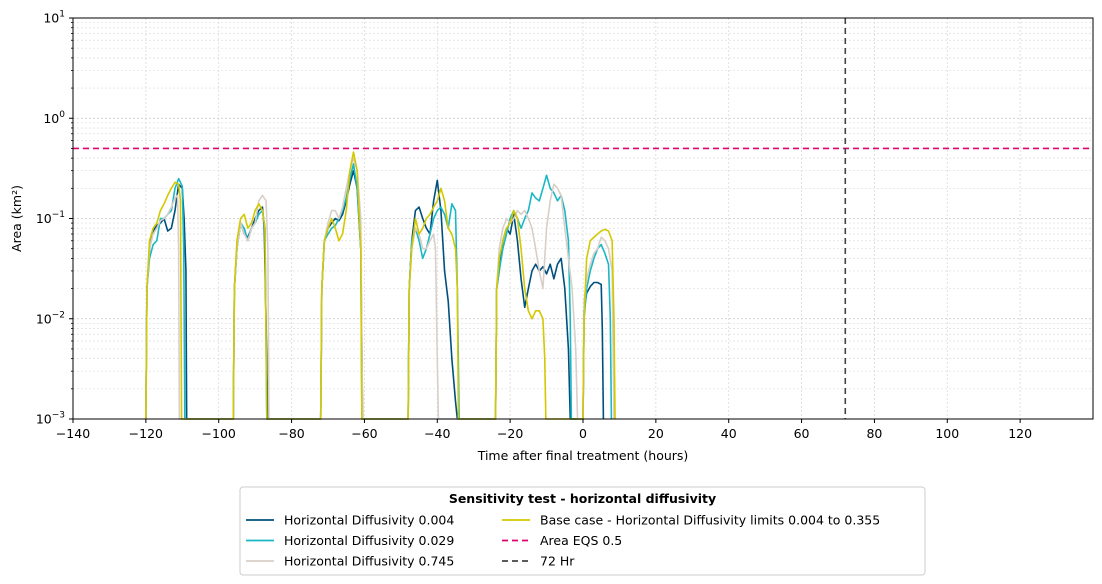  I want to click on y-tick-label: 10⁻², so click(50, 318).